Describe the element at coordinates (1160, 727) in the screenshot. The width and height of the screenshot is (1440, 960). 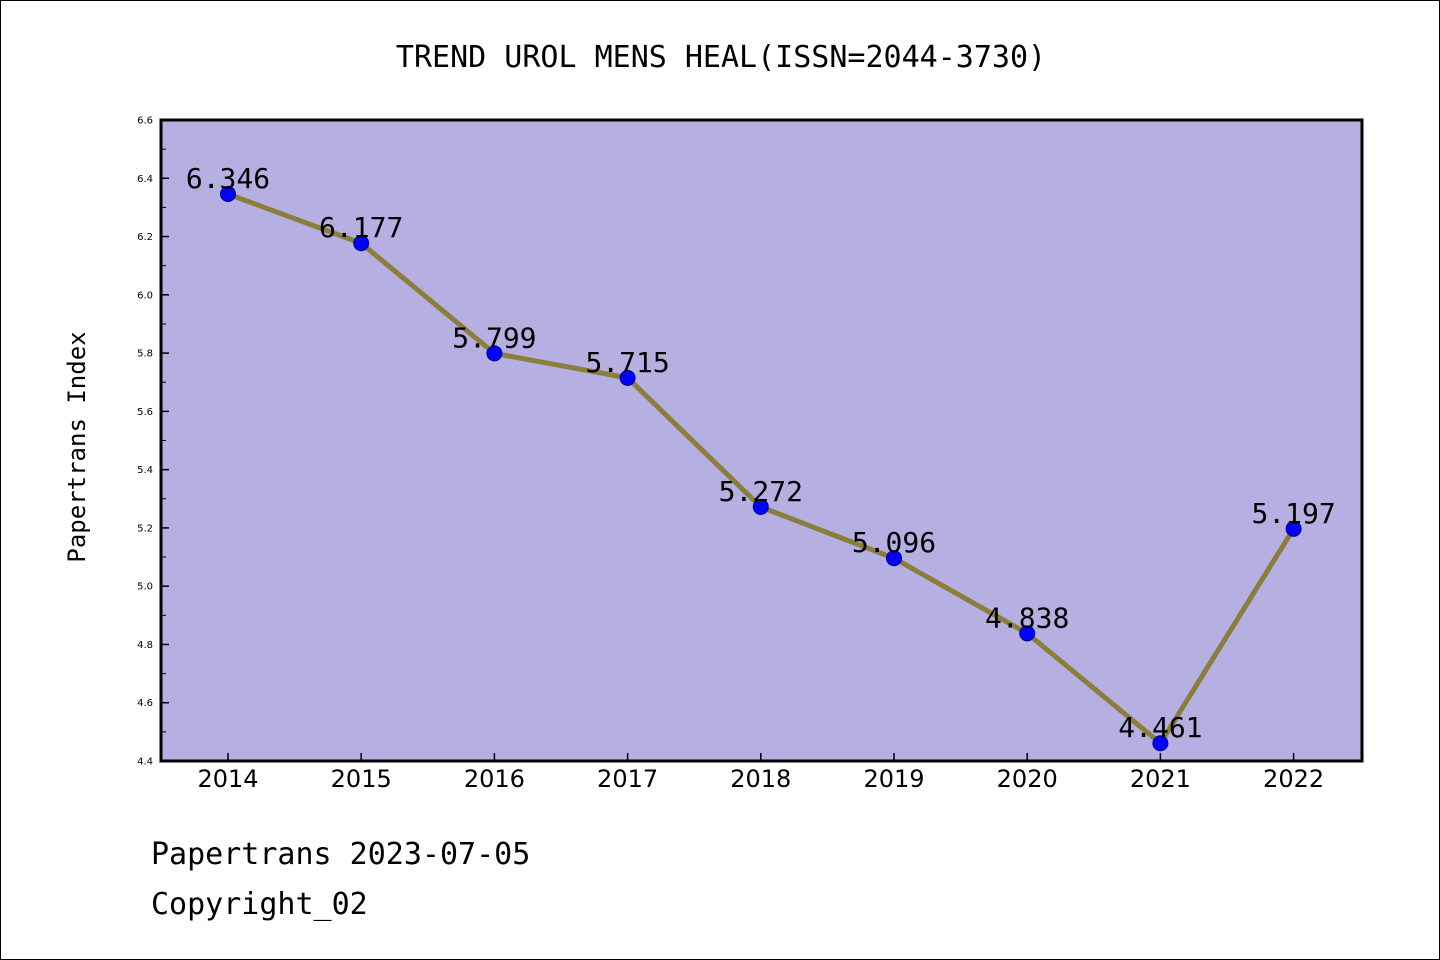
I see `data-label: 4.461` at that location.